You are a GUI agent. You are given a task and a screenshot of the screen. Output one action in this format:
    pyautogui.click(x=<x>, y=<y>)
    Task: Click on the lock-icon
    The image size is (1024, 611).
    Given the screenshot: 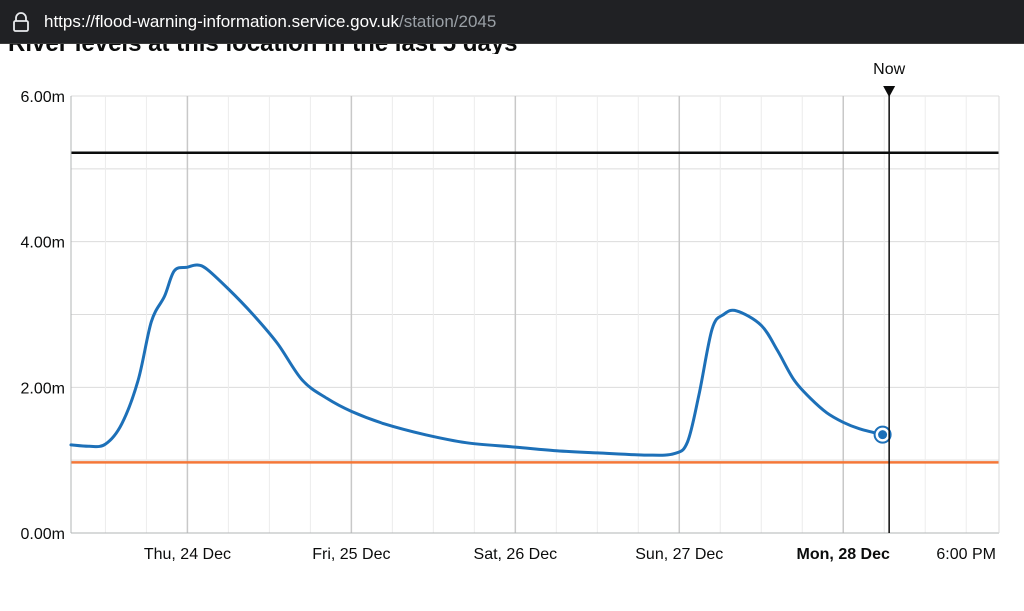 What is the action you would take?
    pyautogui.click(x=21, y=22)
    